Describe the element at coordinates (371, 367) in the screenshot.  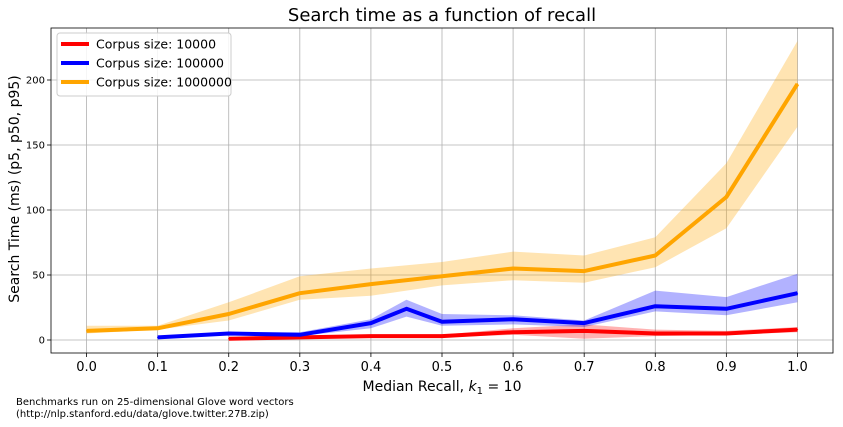
I see `x-tick-label: 0.4` at that location.